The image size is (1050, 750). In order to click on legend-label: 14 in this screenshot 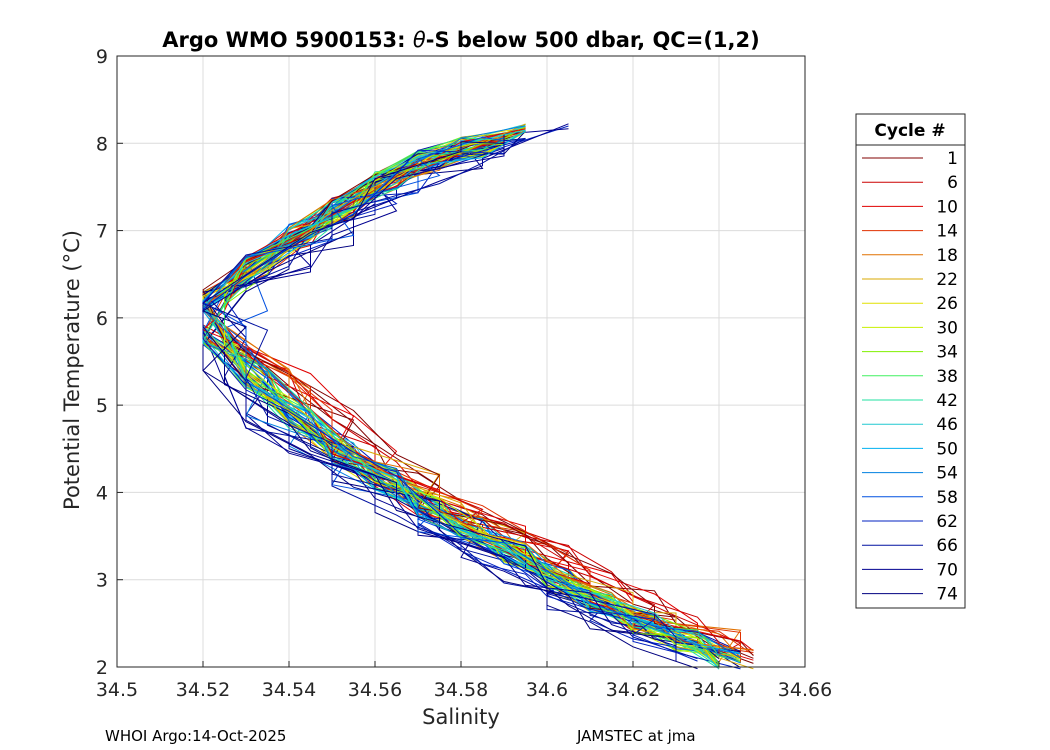, I will do `click(947, 232)`.